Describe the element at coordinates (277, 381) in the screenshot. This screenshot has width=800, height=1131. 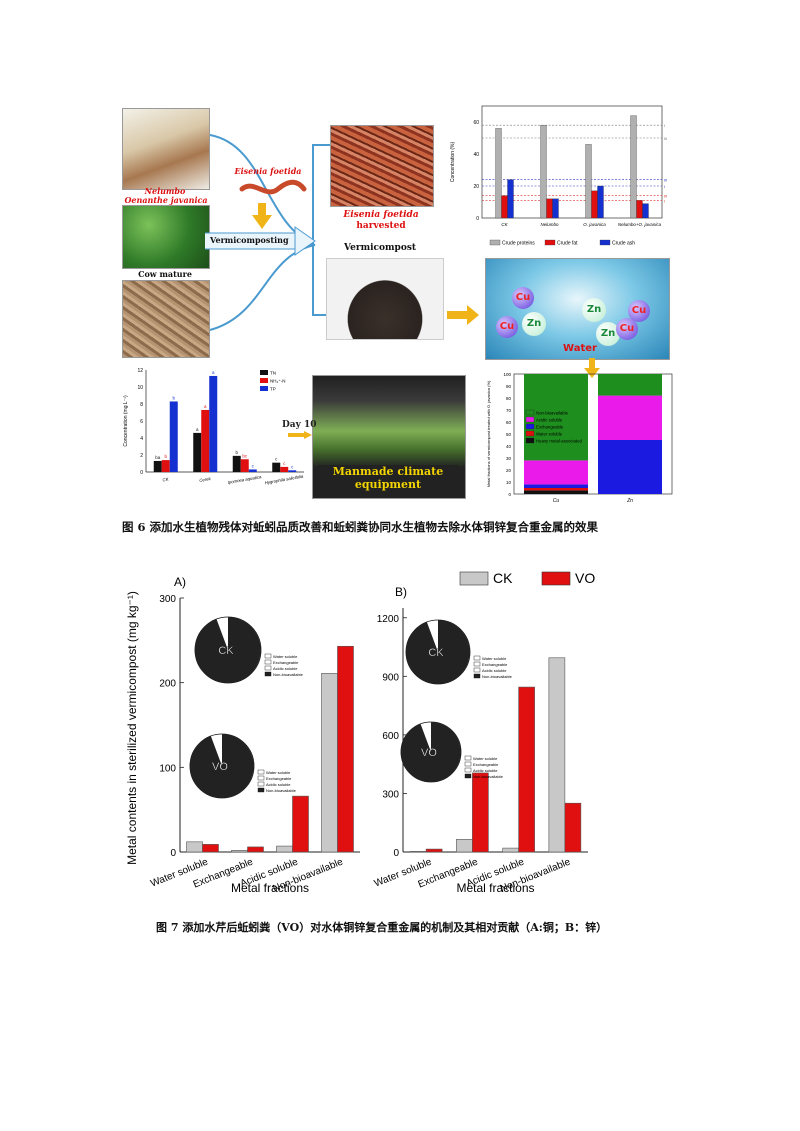
I see `legend-label: NH₄⁺-N` at that location.